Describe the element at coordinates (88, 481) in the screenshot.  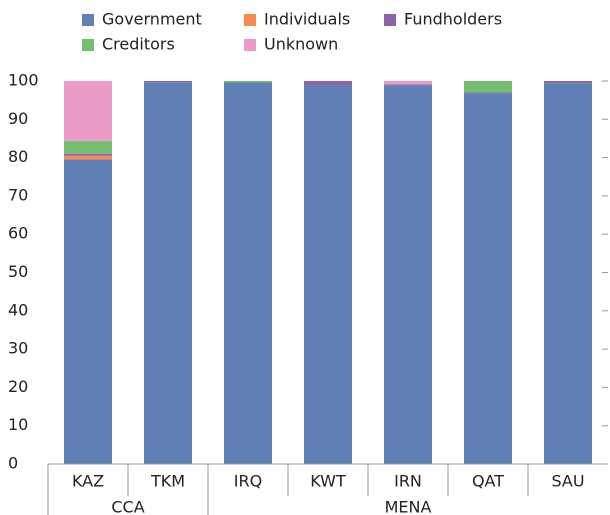
I see `x-tick-label: KAZ` at that location.